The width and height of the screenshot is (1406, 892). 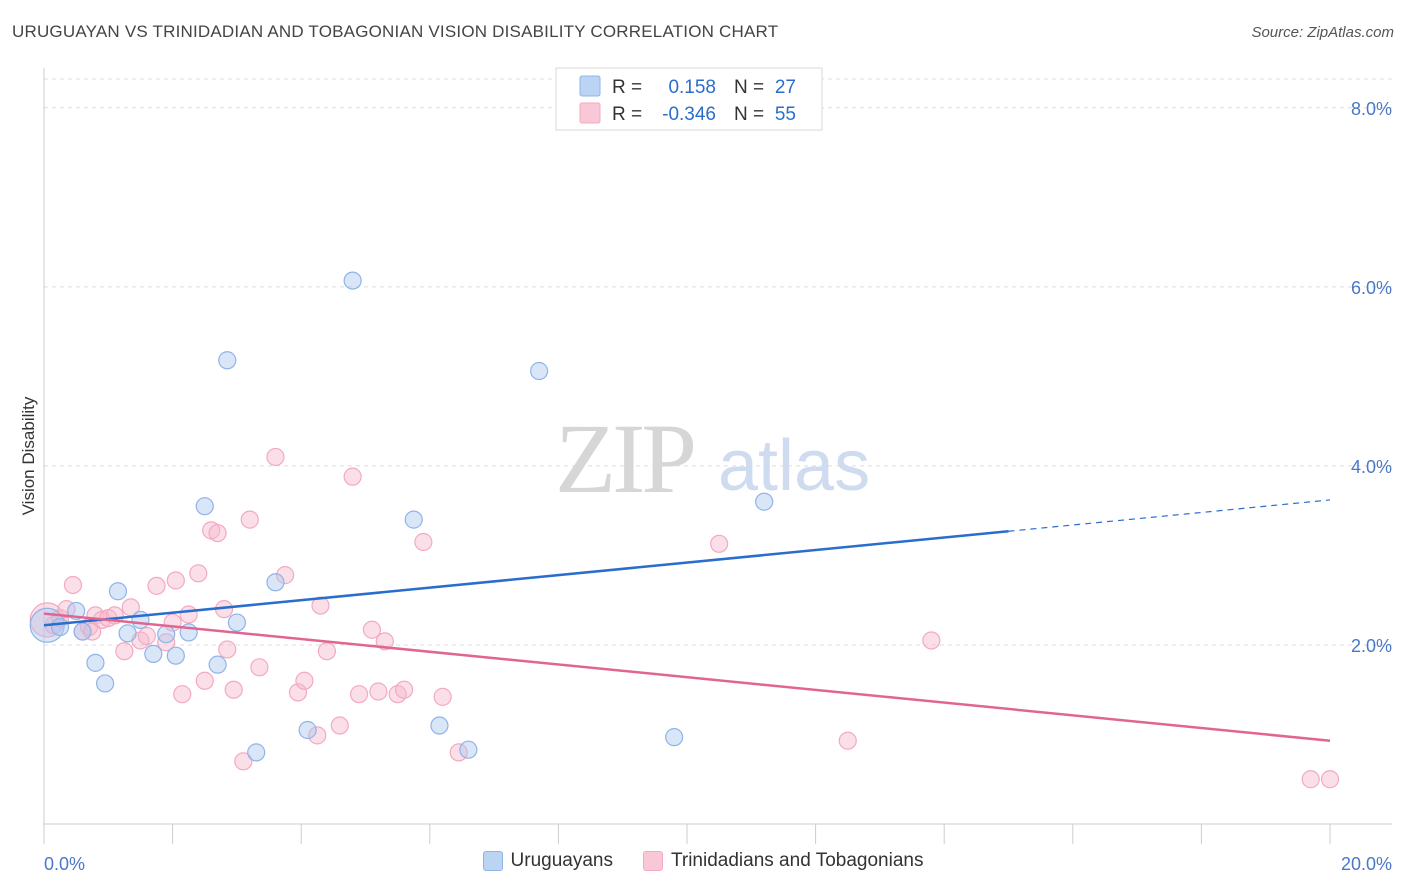 What do you see at coordinates (64, 864) in the screenshot?
I see `x-tick-label-min: 0.0%` at bounding box center [64, 864].